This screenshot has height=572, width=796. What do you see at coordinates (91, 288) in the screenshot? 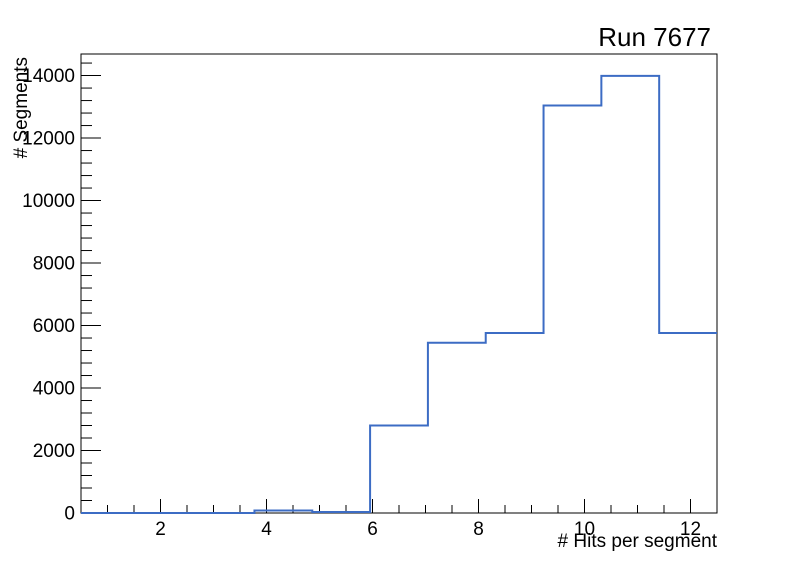
I see `y-axis-ticks` at bounding box center [91, 288].